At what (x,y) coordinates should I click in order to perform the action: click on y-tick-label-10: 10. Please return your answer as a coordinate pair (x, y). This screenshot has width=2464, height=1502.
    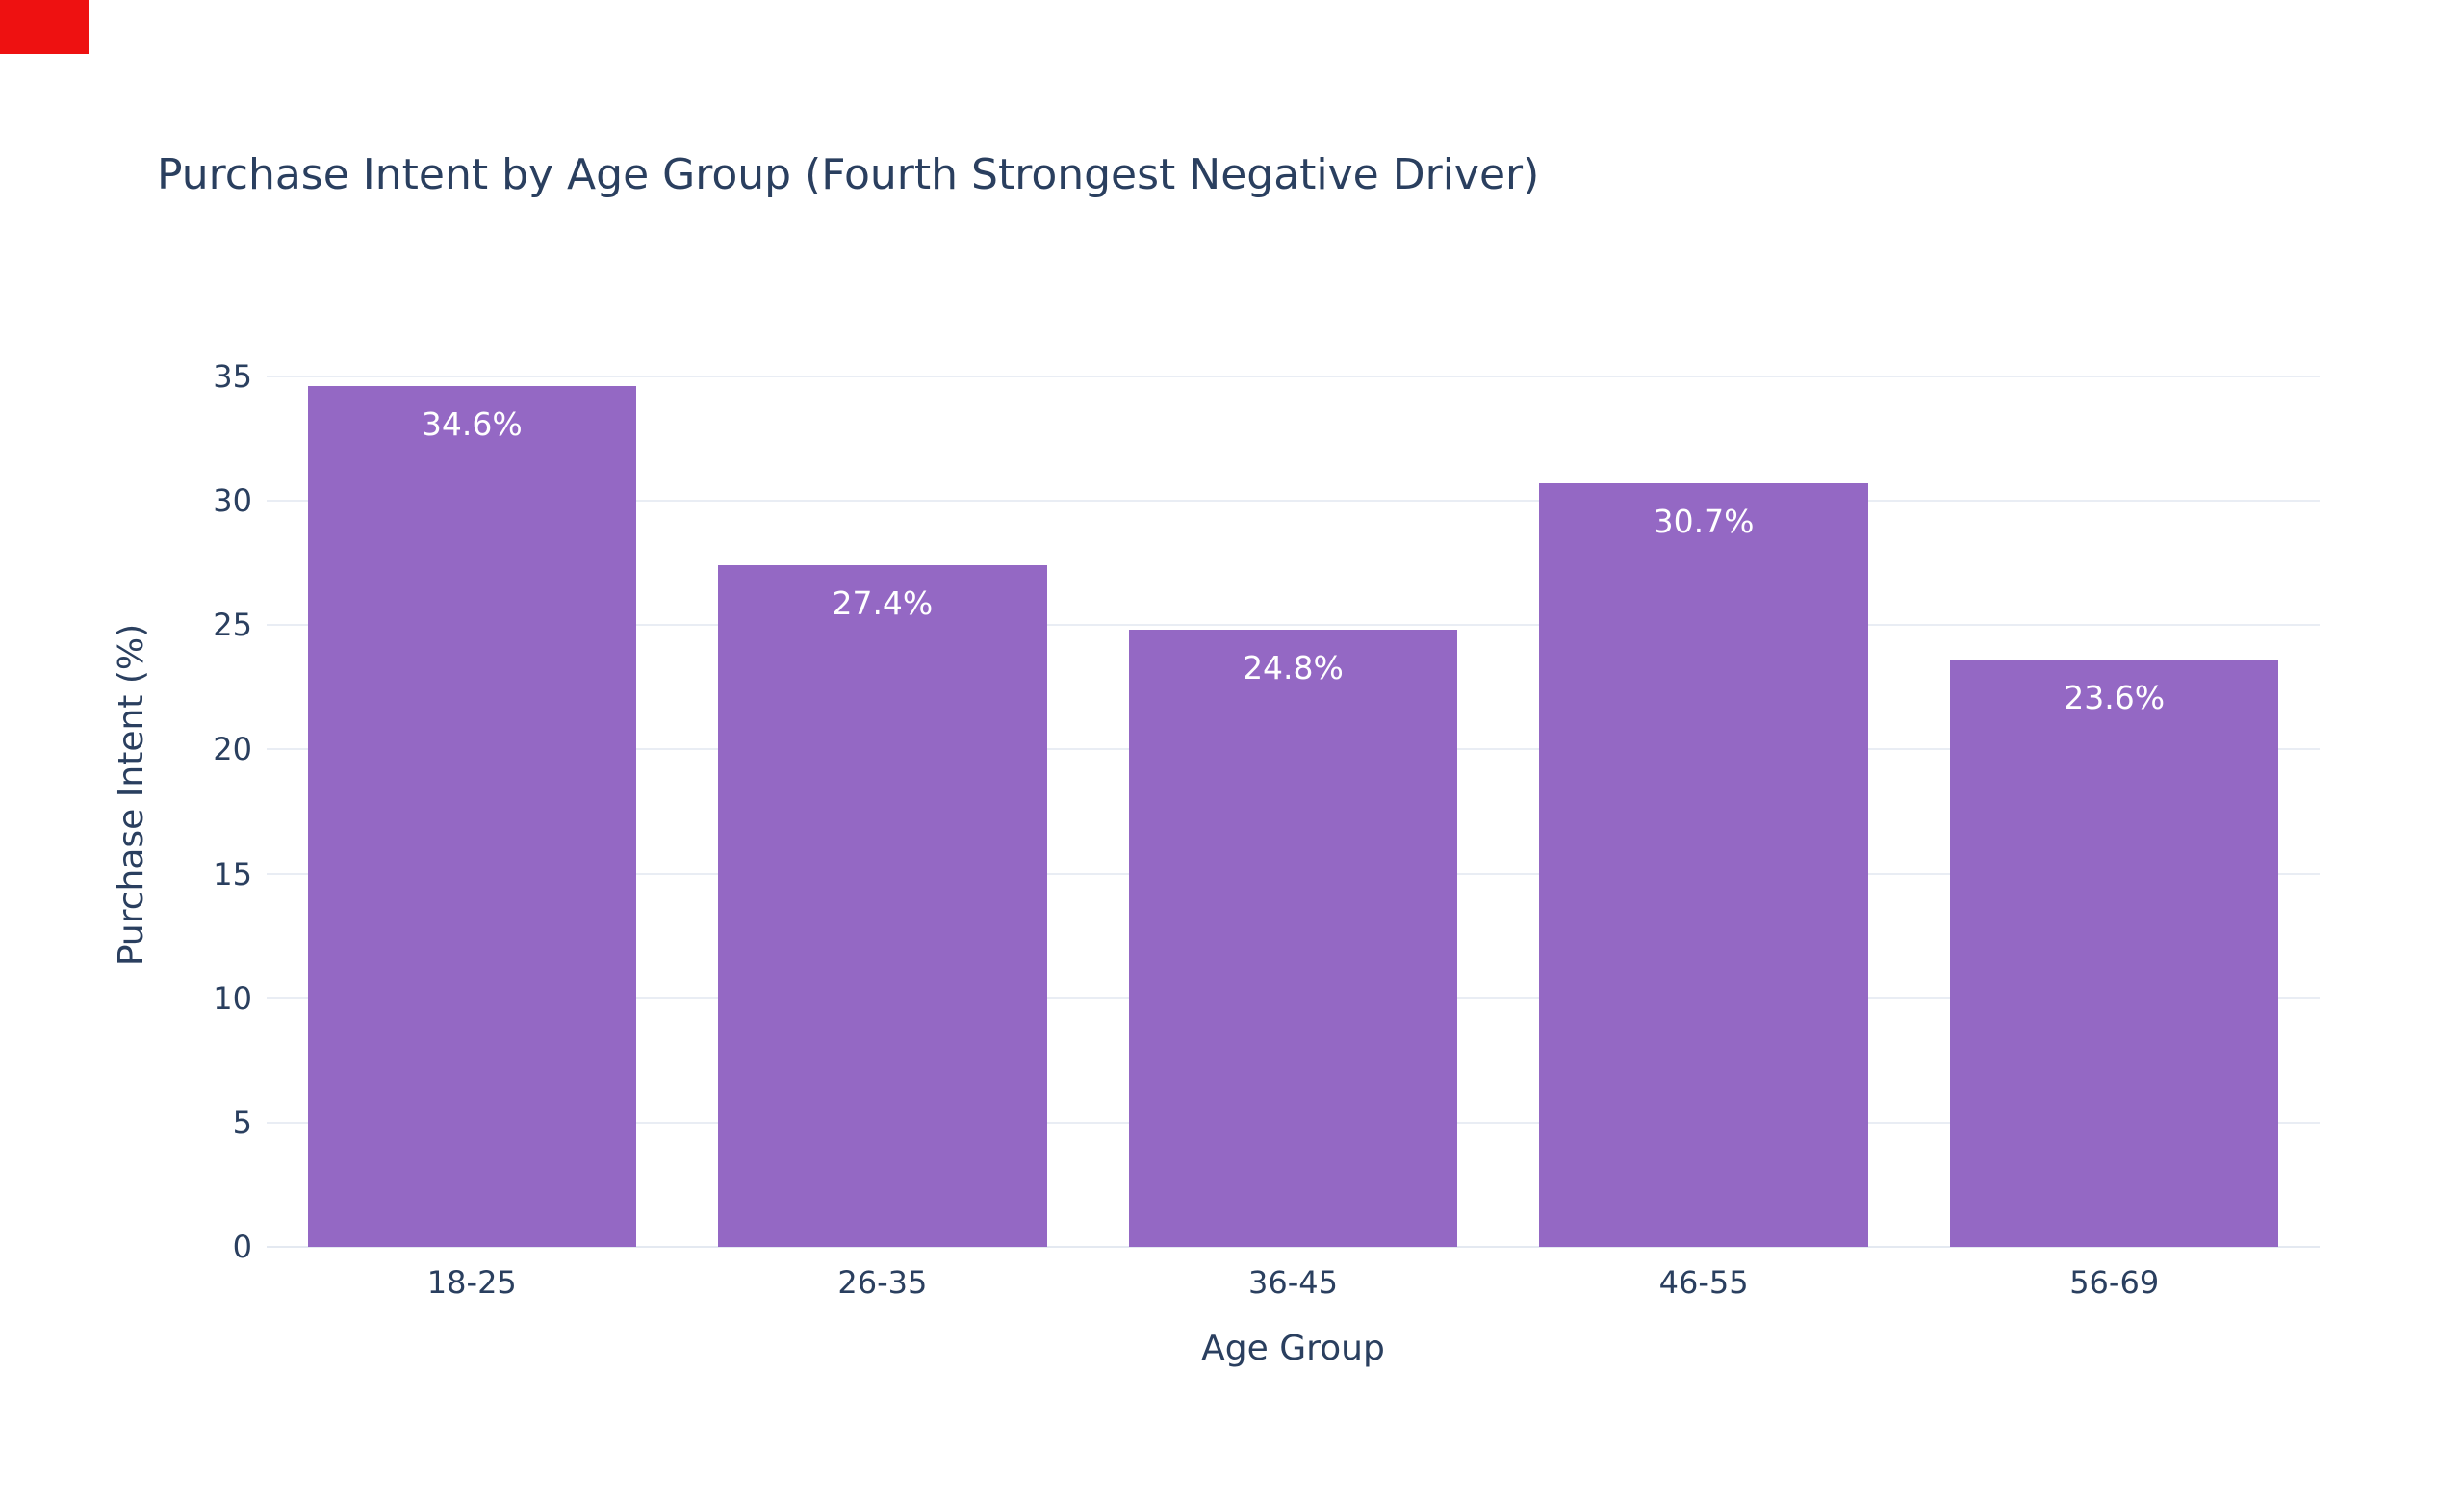
    Looking at the image, I should click on (232, 998).